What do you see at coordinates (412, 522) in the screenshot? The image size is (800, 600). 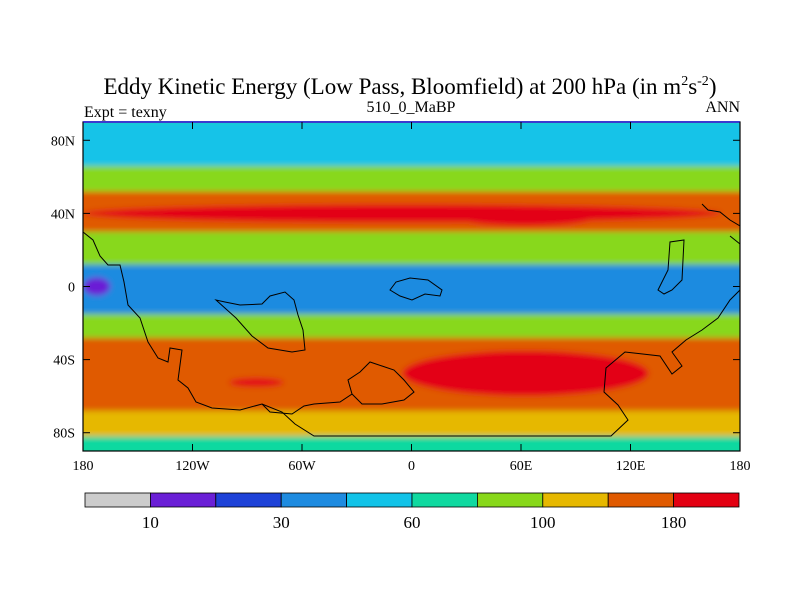 I see `colorbar-label: 60` at bounding box center [412, 522].